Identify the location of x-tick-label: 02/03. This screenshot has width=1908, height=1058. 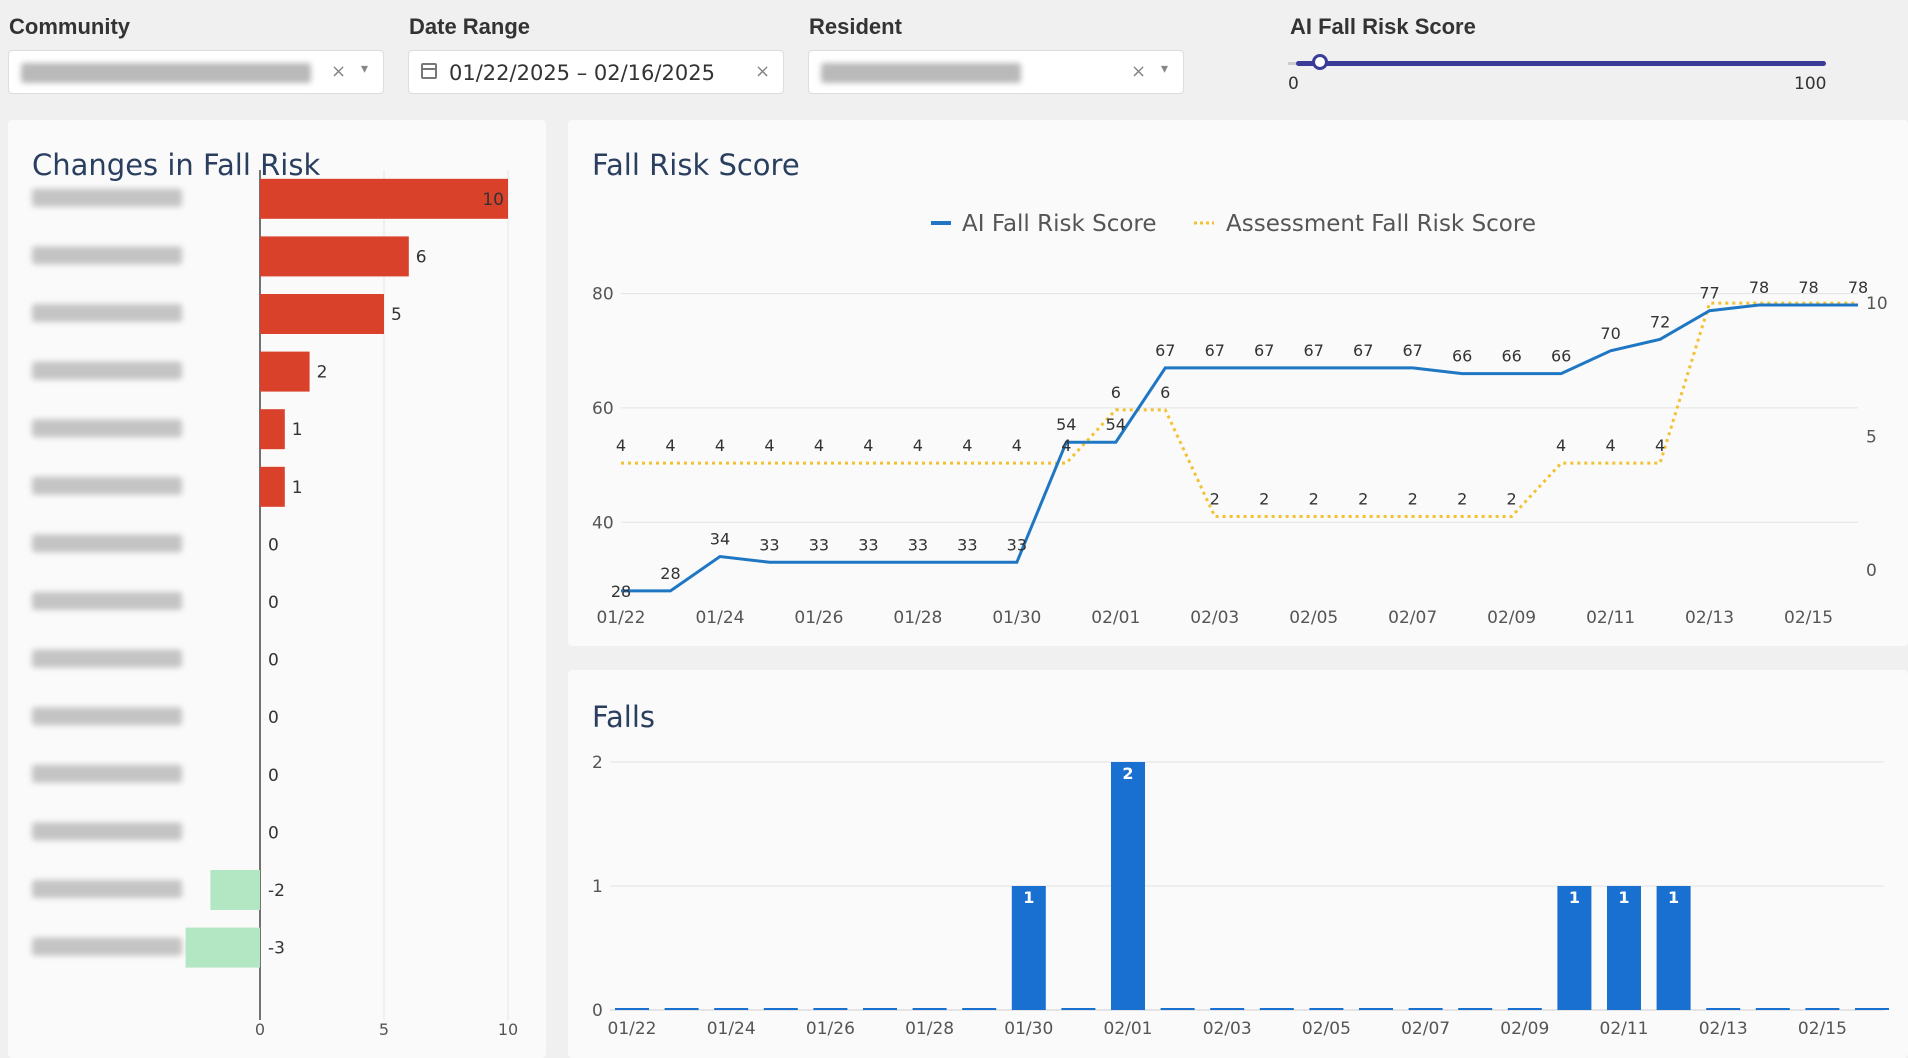
(1227, 1029).